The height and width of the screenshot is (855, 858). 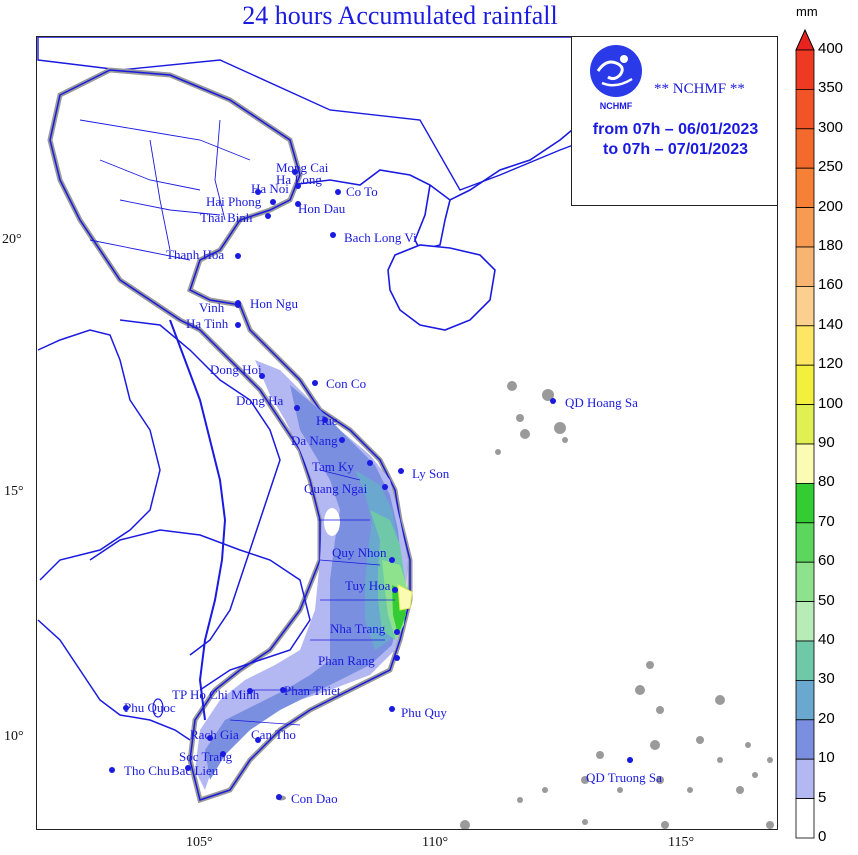 What do you see at coordinates (826, 679) in the screenshot?
I see `legend-label: 30` at bounding box center [826, 679].